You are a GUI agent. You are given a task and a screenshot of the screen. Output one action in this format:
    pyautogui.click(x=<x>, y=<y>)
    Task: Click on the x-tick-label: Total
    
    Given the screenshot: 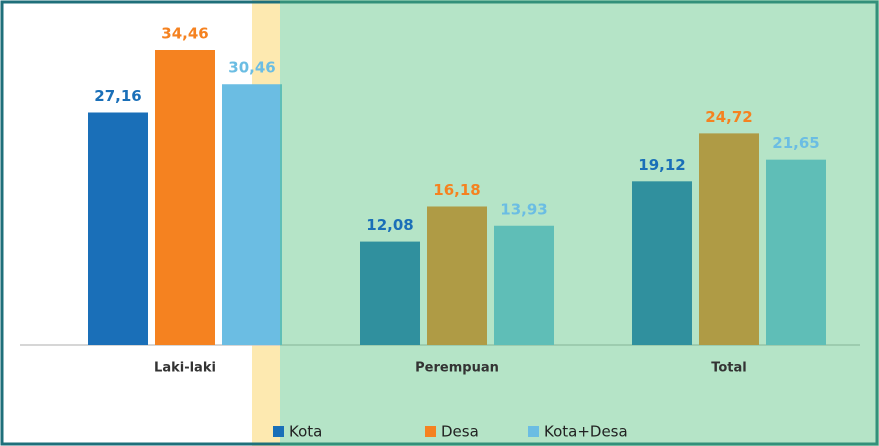 What is the action you would take?
    pyautogui.click(x=729, y=368)
    